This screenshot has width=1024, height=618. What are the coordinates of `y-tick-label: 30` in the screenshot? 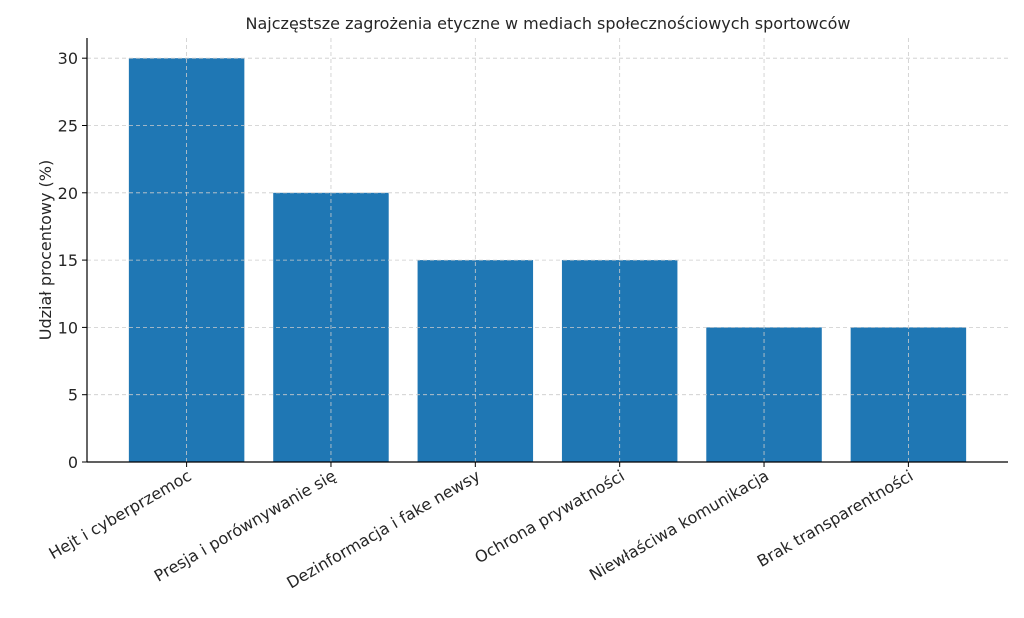 It's located at (68, 58).